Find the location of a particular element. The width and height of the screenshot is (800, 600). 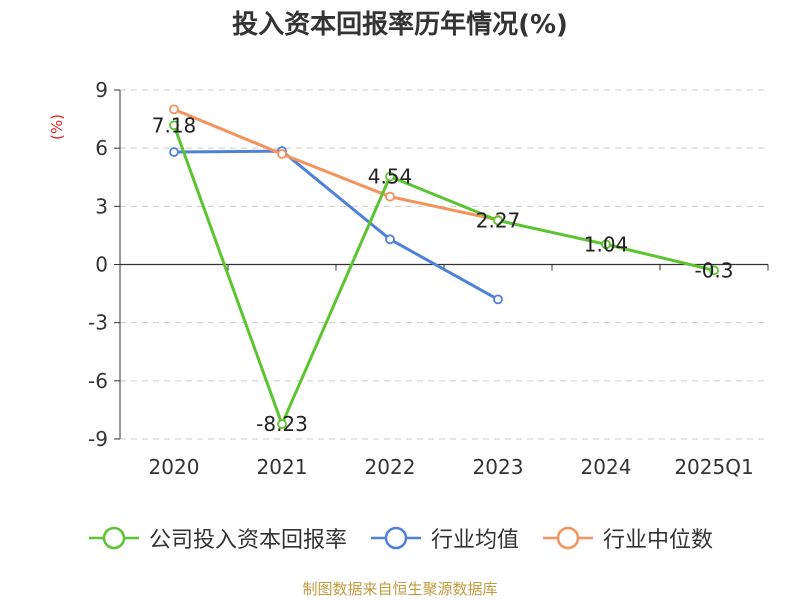

y-tick-label: 9 is located at coordinates (101, 90).